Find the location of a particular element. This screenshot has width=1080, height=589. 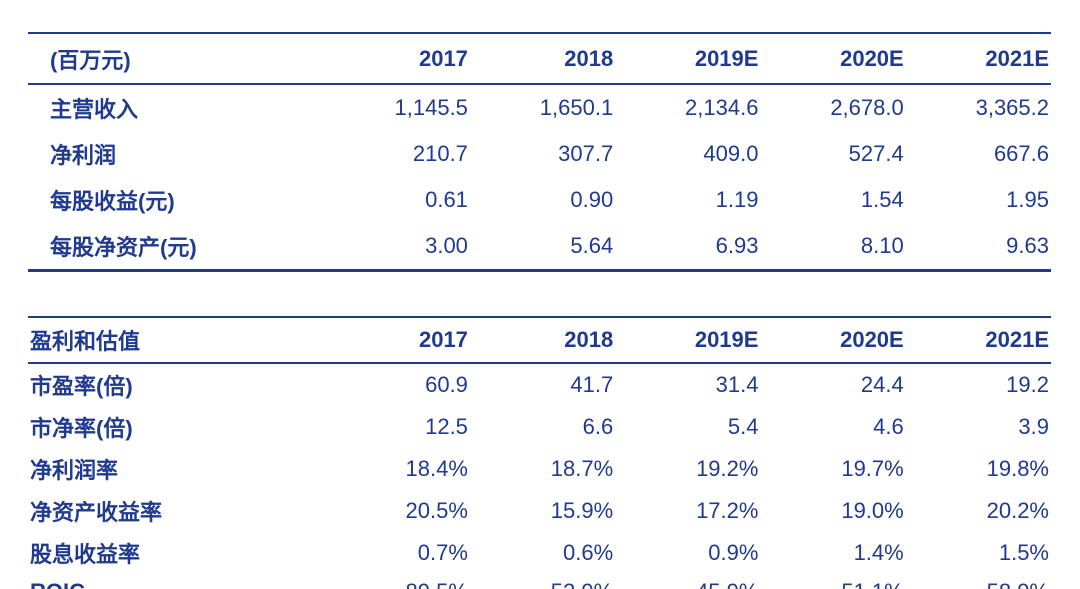

table-row-roe: 净资产收益率 20.5% 15.9% 17.2% 19.0% 20.2% is located at coordinates (539, 511).